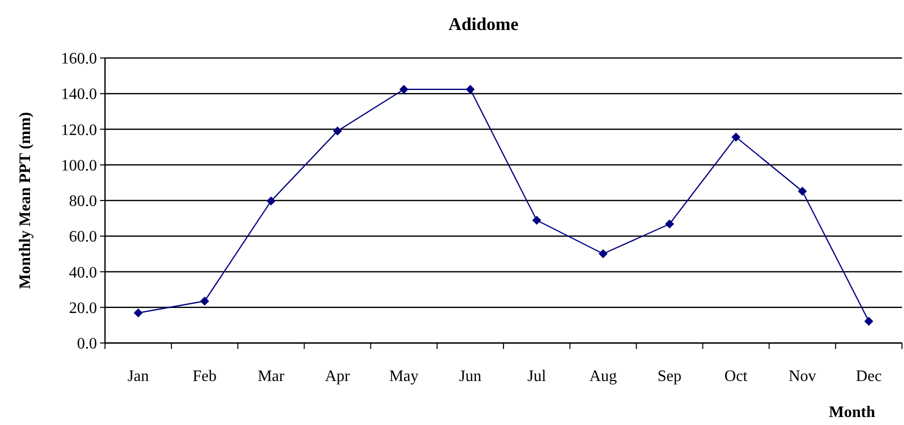  I want to click on x-tick-label: Sep, so click(670, 376).